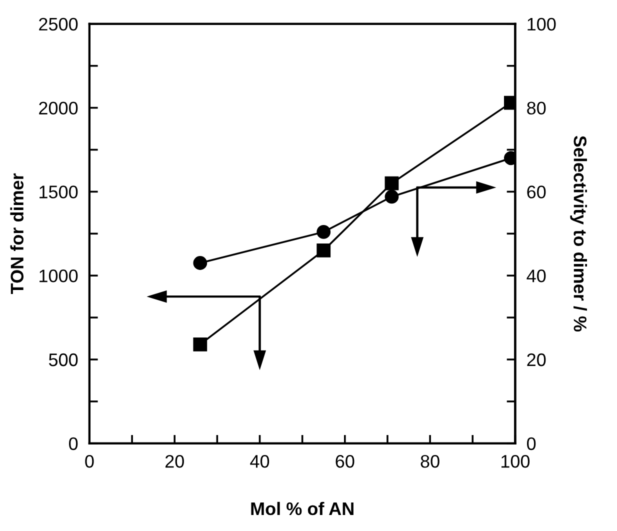 The height and width of the screenshot is (531, 617). Describe the element at coordinates (516, 461) in the screenshot. I see `x-tick-label: 100` at that location.